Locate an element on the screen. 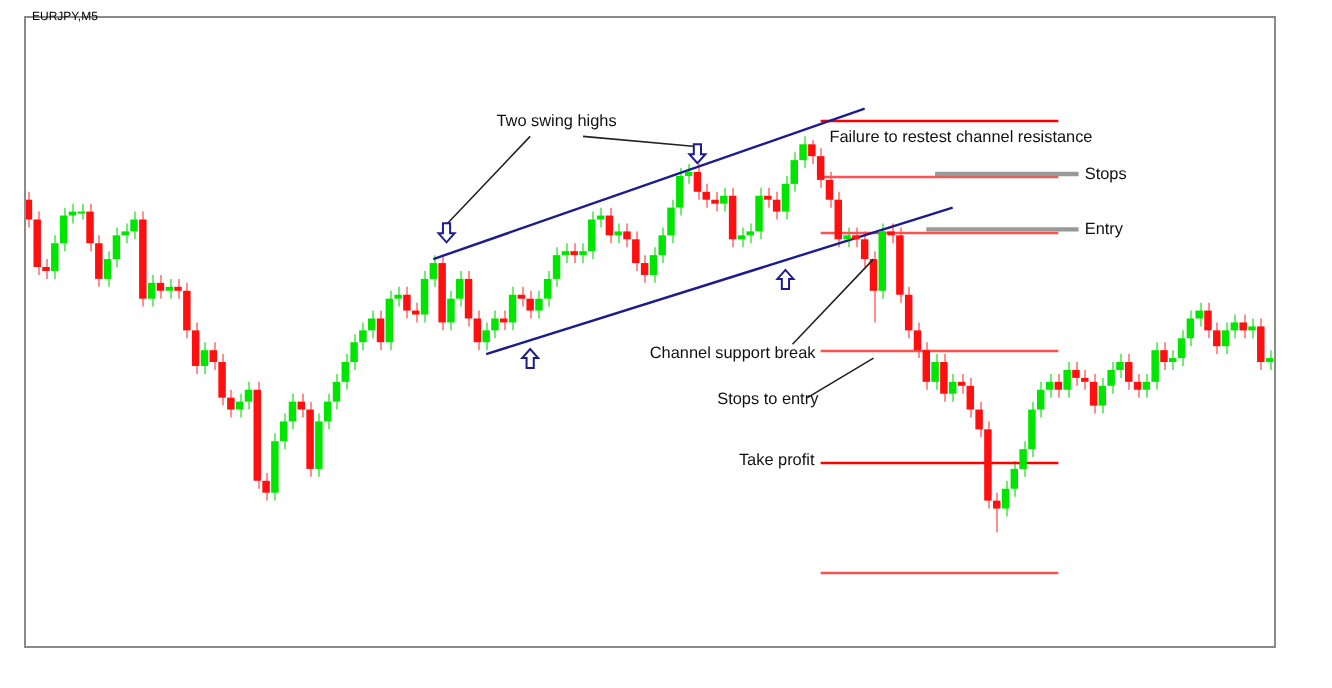  annotation: Stops to entry is located at coordinates (769, 398).